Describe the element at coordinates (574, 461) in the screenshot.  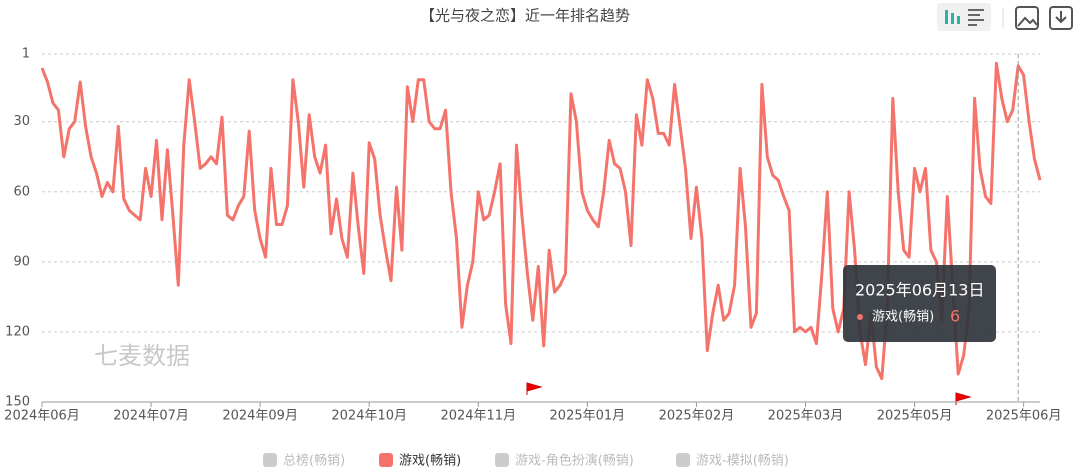
I see `legend-label: 游戏-角色扮演(畅销)` at that location.